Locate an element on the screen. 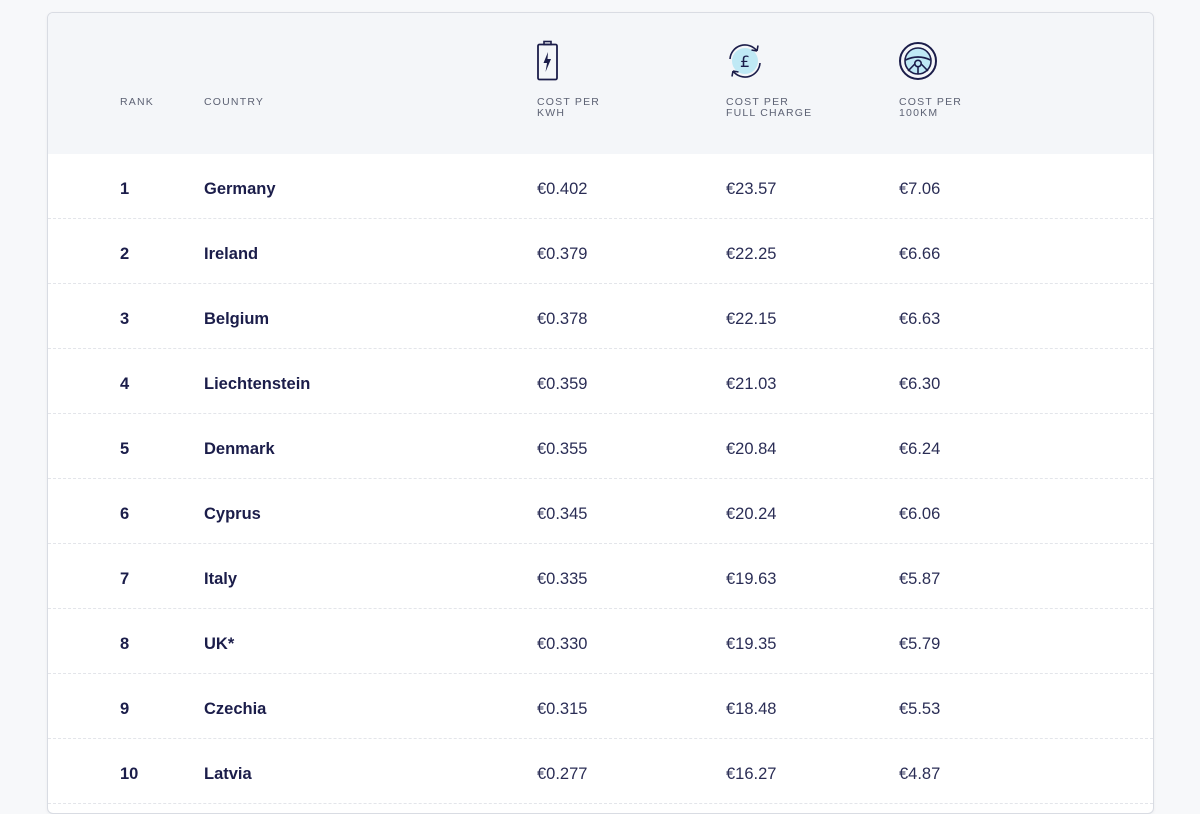 The height and width of the screenshot is (814, 1200). header-country-label: COUNTRY is located at coordinates (234, 102).